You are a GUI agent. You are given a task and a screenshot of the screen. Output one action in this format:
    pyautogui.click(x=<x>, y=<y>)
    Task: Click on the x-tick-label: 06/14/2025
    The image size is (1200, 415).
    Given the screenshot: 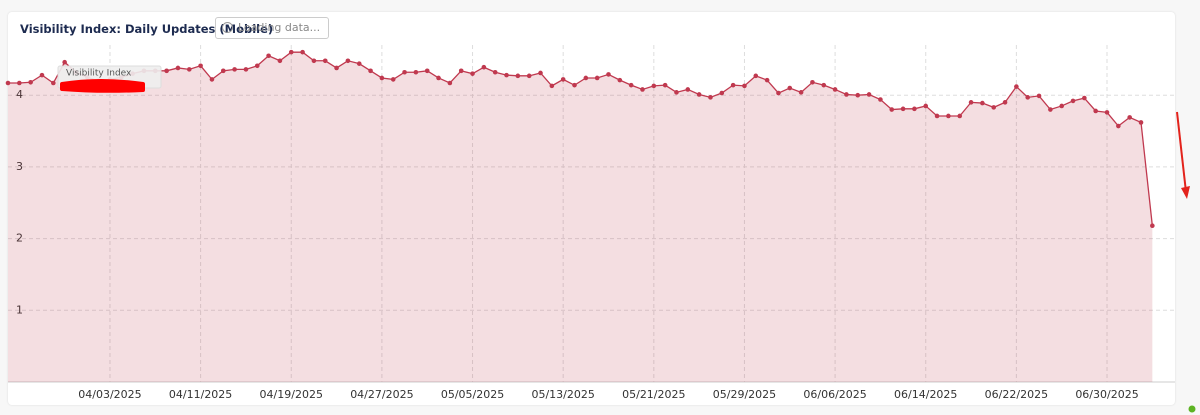 What is the action you would take?
    pyautogui.click(x=925, y=394)
    